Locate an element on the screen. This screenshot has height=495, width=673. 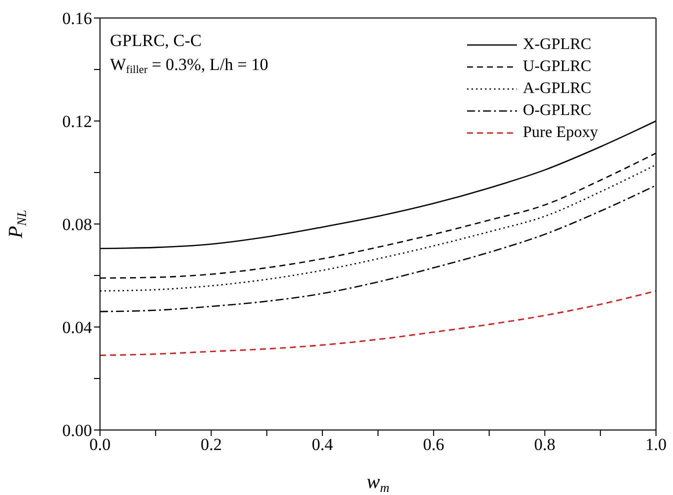
y-tick-label: 0.16 is located at coordinates (77, 18).